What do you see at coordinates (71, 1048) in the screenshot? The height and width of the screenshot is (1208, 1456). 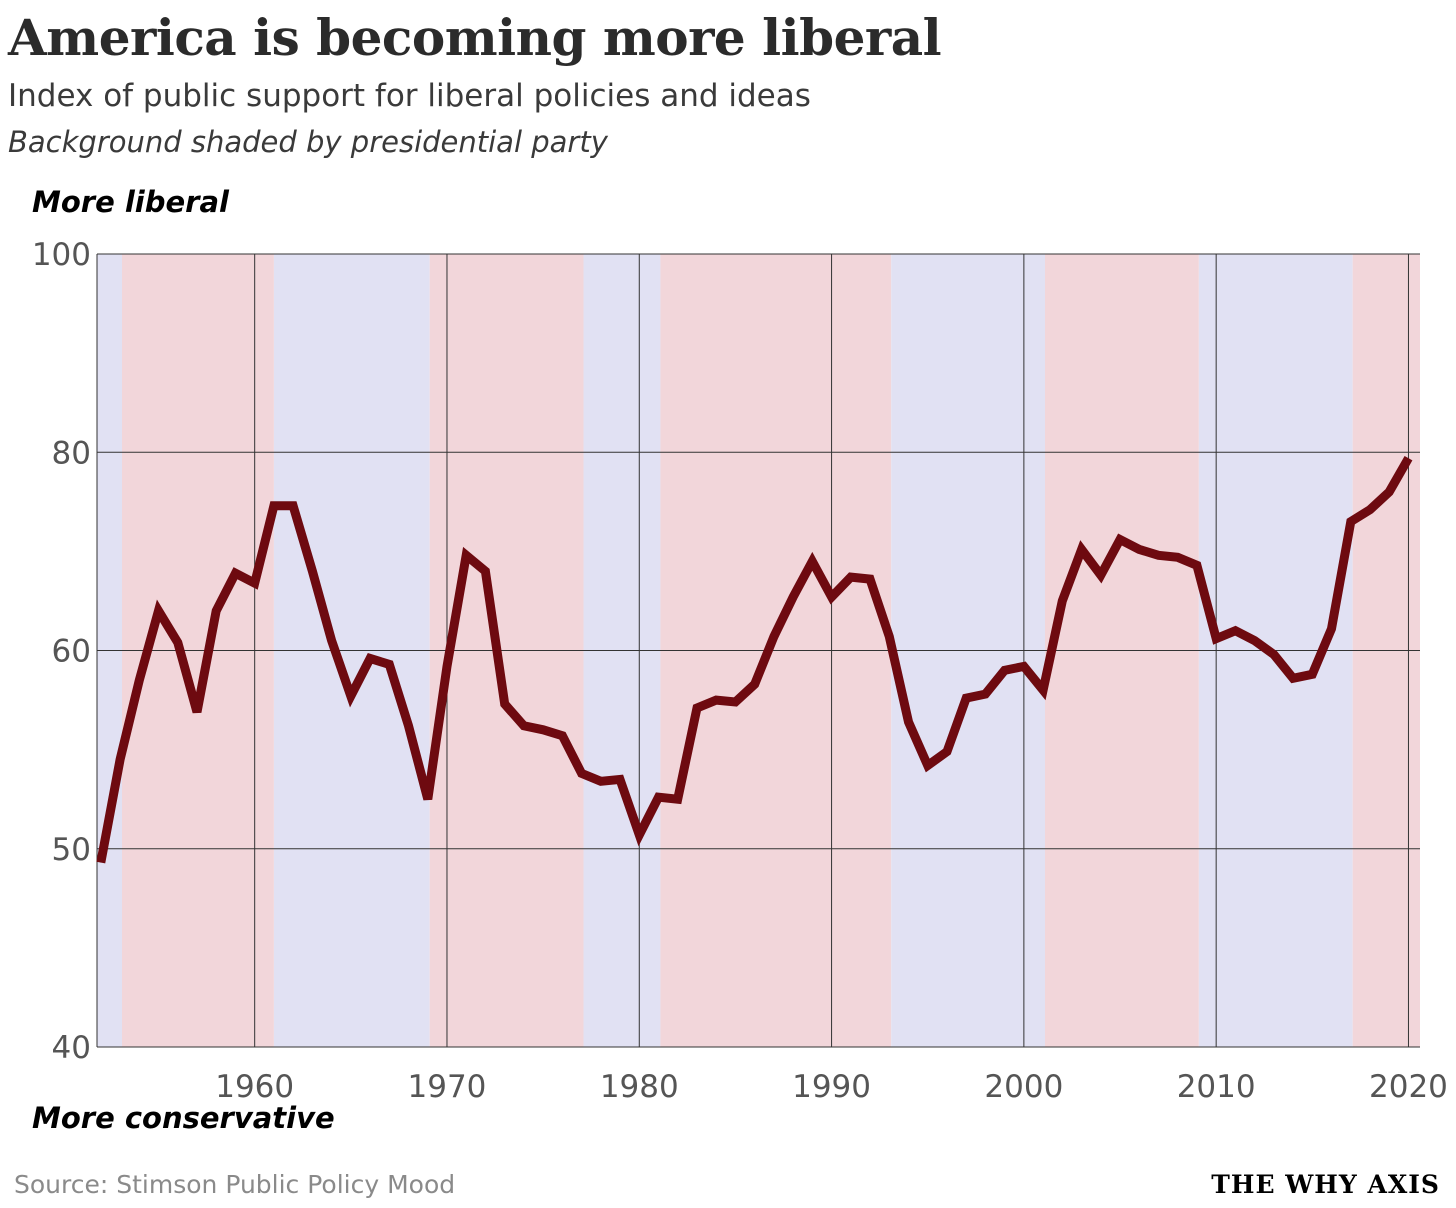 I see `y-tick-label: 40` at bounding box center [71, 1048].